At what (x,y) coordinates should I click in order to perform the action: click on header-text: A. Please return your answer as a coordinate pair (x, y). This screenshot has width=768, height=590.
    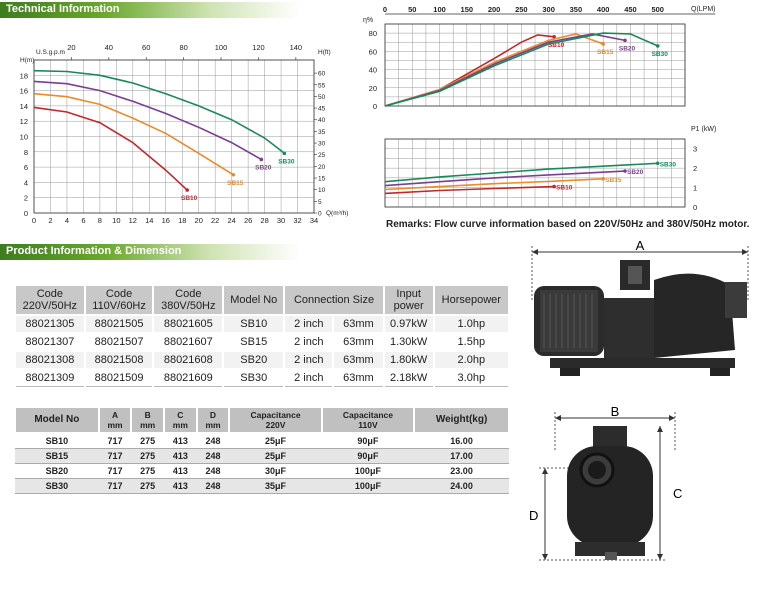
    Looking at the image, I should click on (115, 415).